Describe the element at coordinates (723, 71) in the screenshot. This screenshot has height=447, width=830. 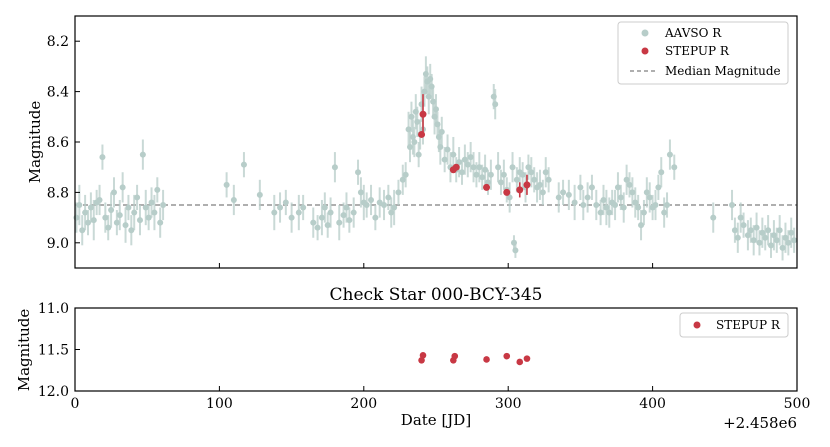
I see `legend-label-median: Median Magnitude` at that location.